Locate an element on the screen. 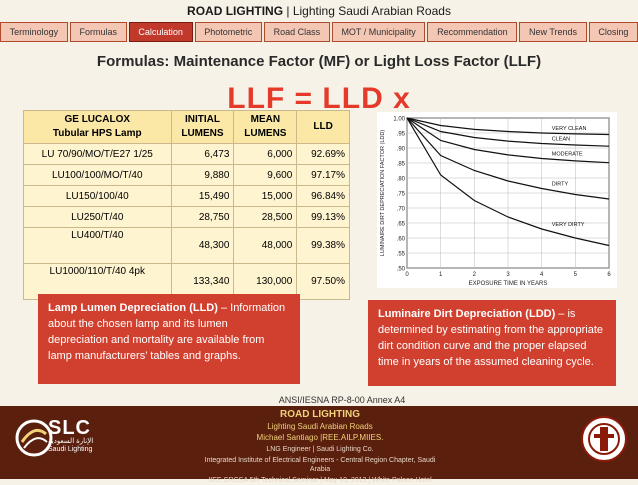  logo-subtitle: Saudi Lighting is located at coordinates (70, 449).